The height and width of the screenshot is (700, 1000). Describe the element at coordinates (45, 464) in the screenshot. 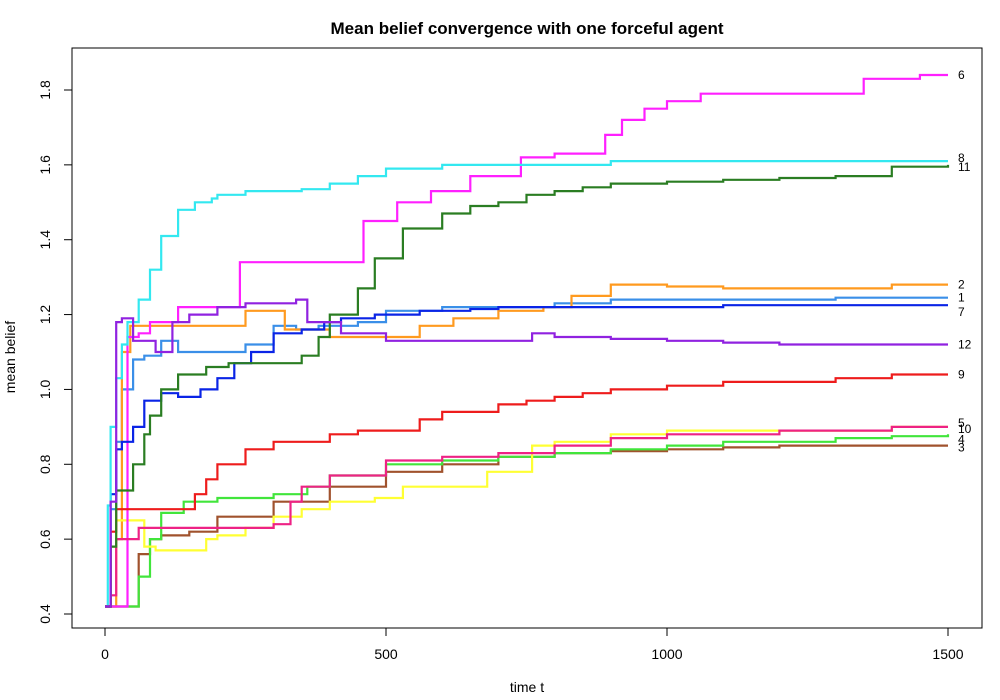

I see `y-tick-label: 0.8` at that location.